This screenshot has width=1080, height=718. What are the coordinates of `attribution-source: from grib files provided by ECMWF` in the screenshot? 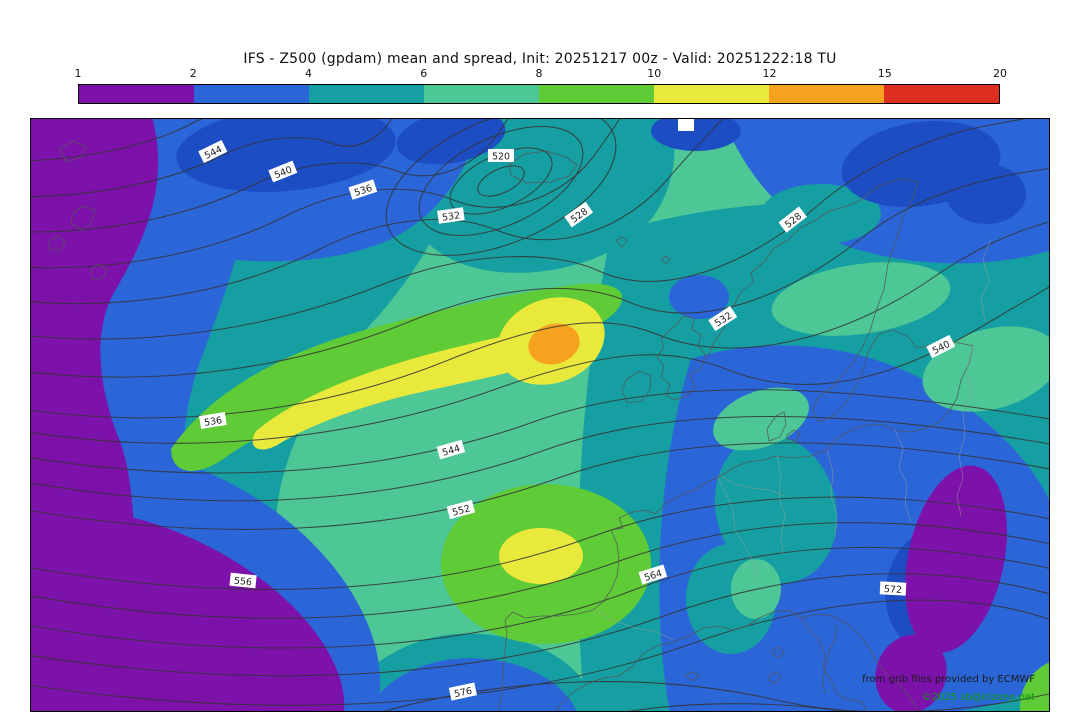 It's located at (948, 679).